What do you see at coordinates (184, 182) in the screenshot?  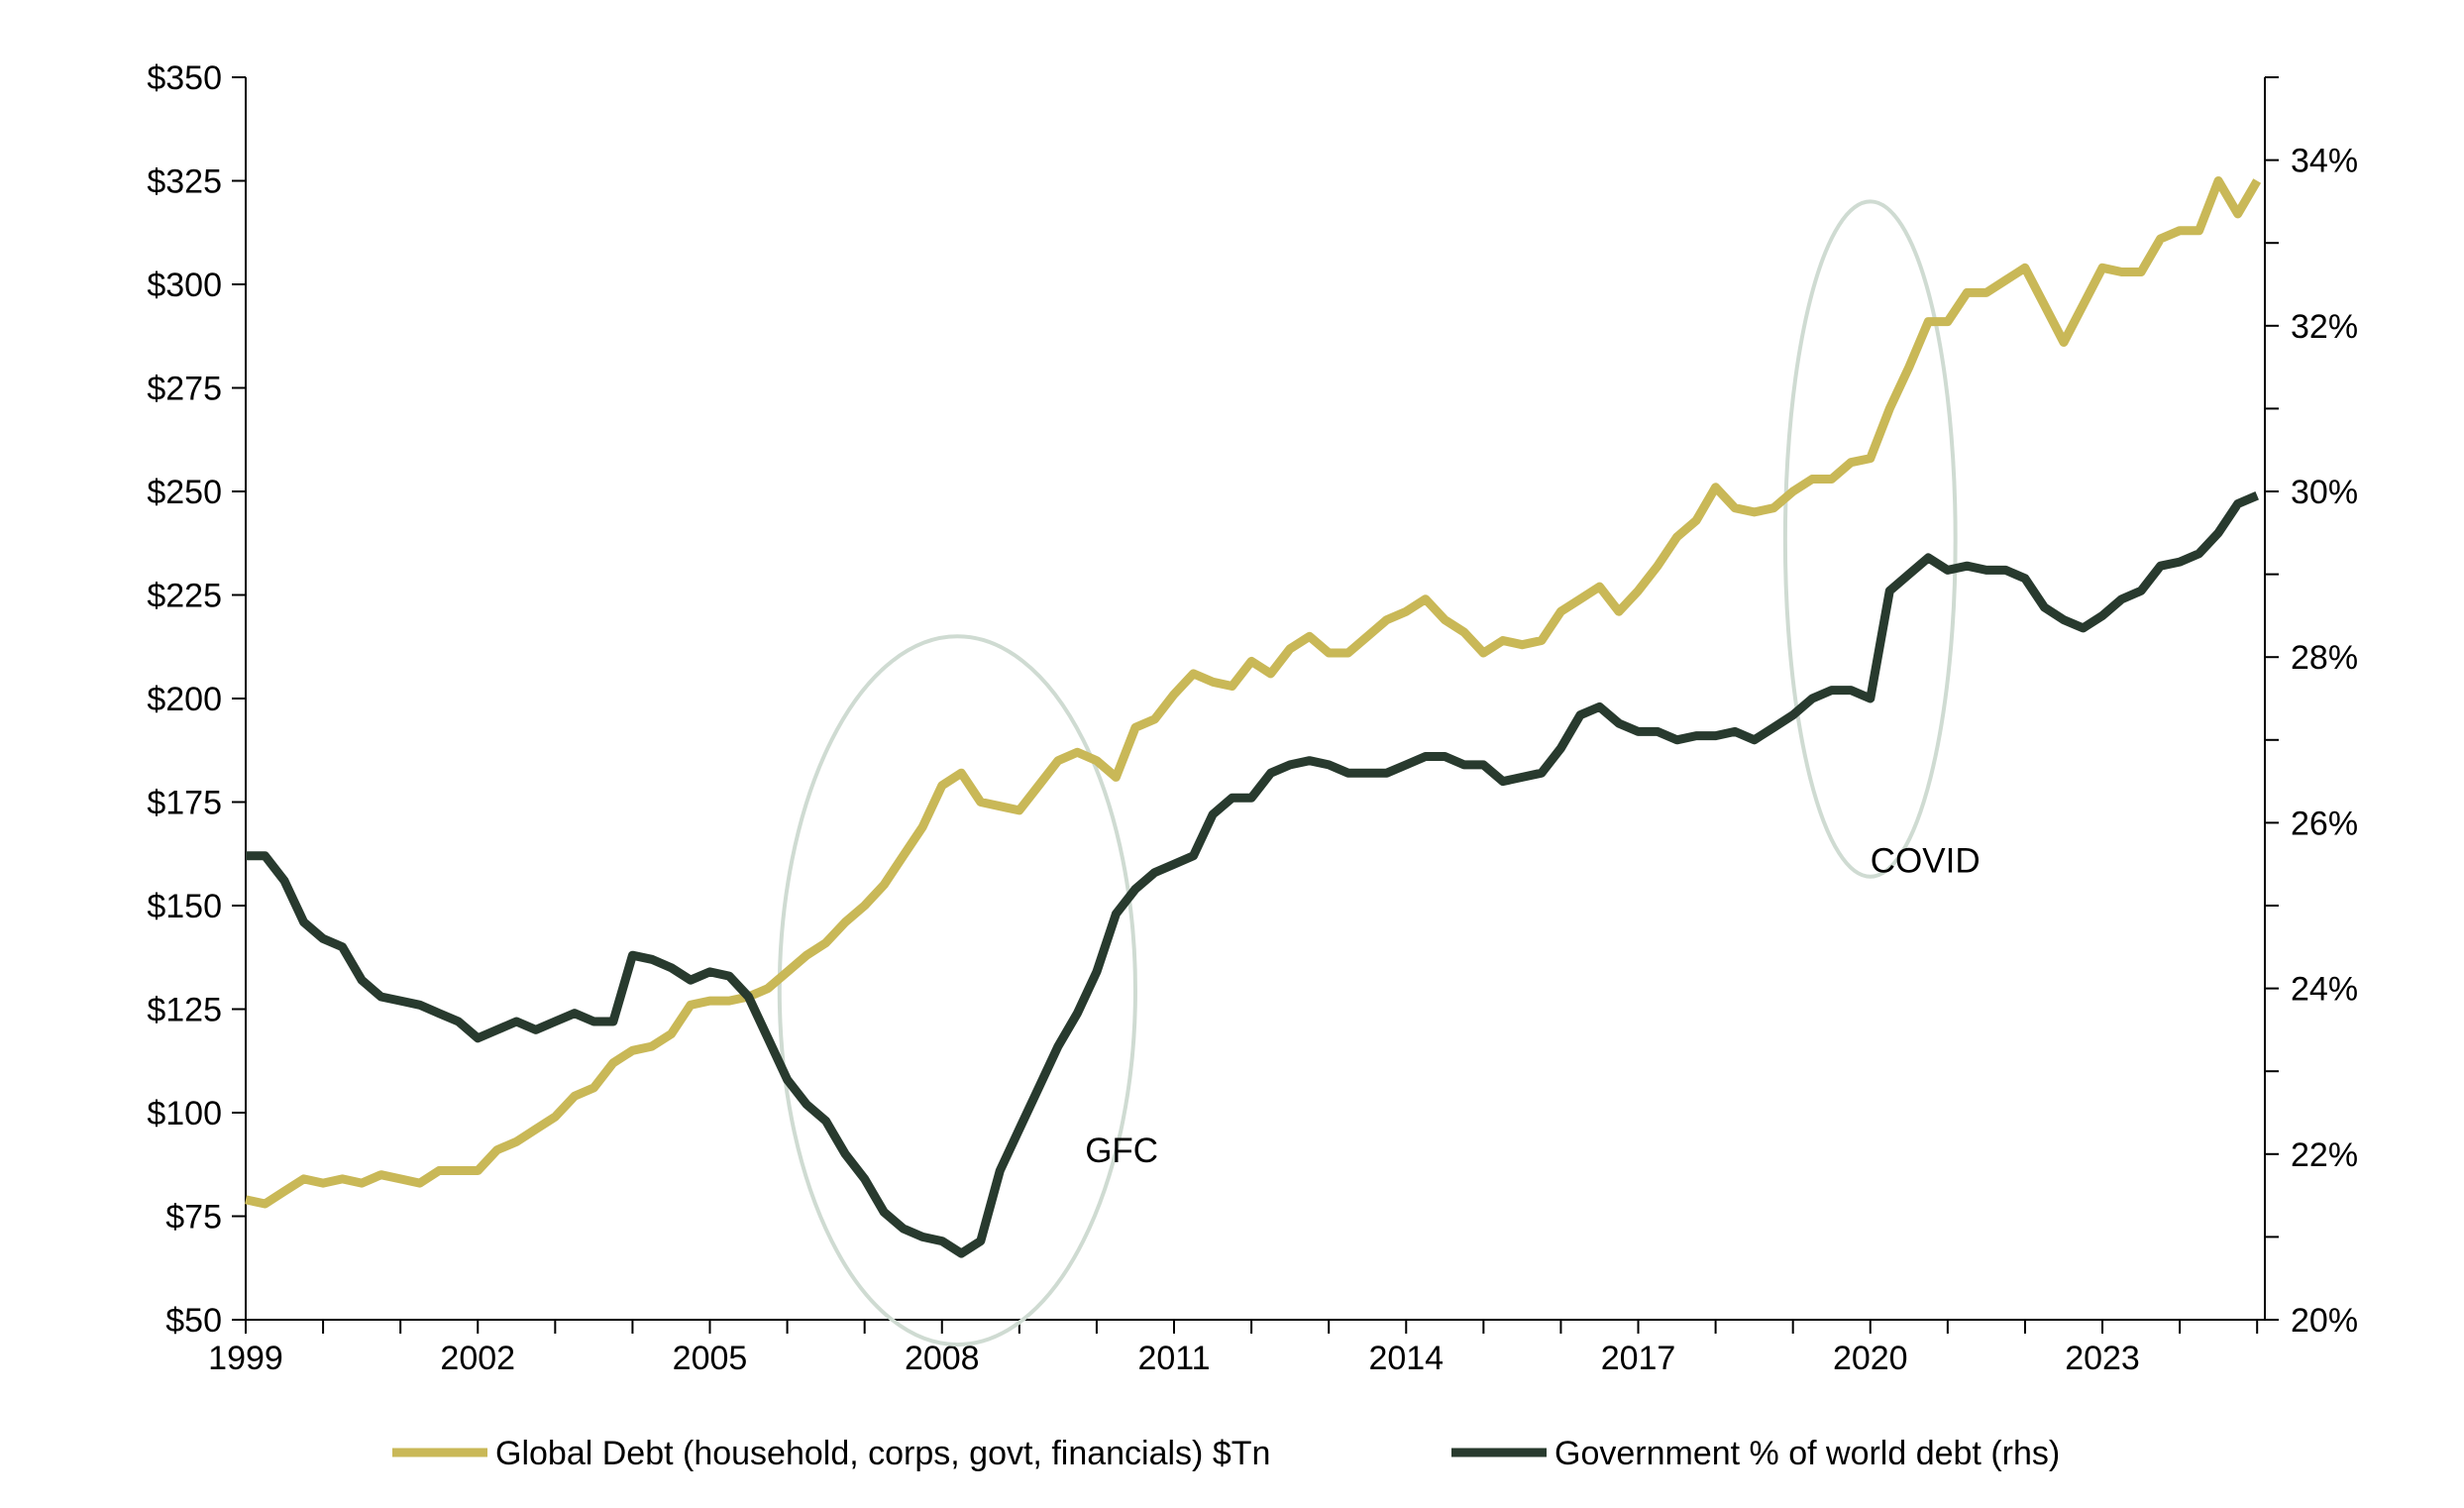 I see `left-y-tick-label: $325` at bounding box center [184, 182].